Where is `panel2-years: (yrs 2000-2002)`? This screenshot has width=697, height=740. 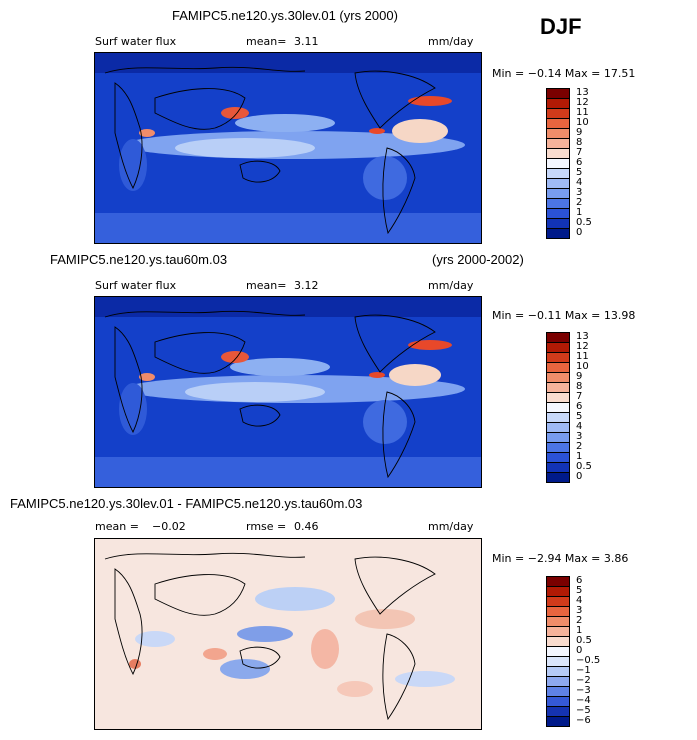
panel2-years: (yrs 2000-2002) is located at coordinates (478, 259).